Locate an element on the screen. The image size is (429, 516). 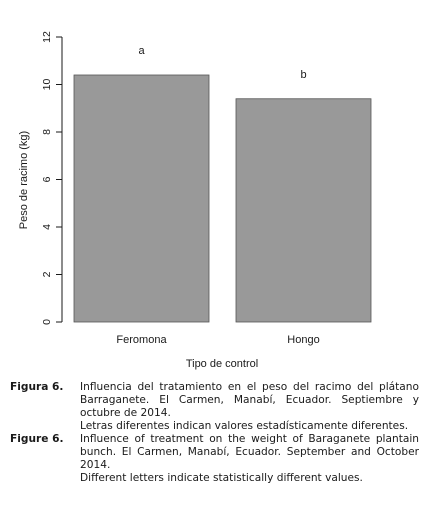
y-tick-label: 6 is located at coordinates (47, 179).